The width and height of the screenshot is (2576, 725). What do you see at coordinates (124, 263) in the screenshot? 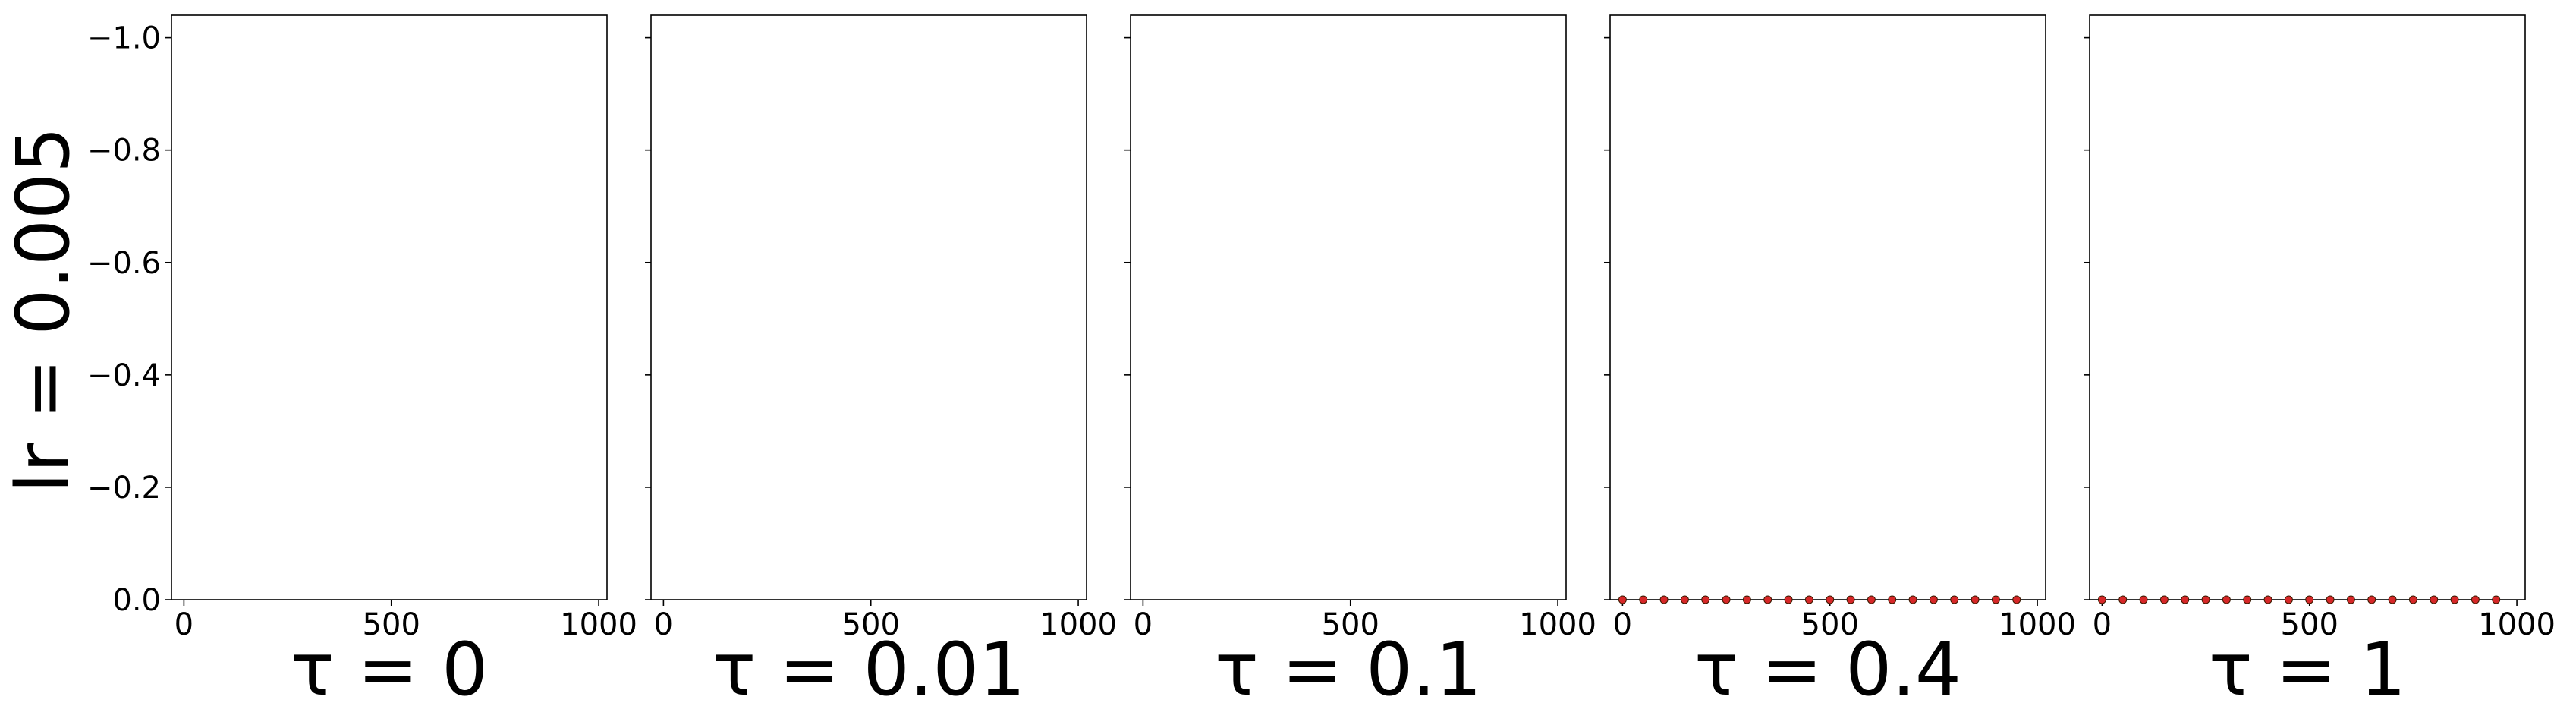
I see `y-tick-label: −0.6` at bounding box center [124, 263].